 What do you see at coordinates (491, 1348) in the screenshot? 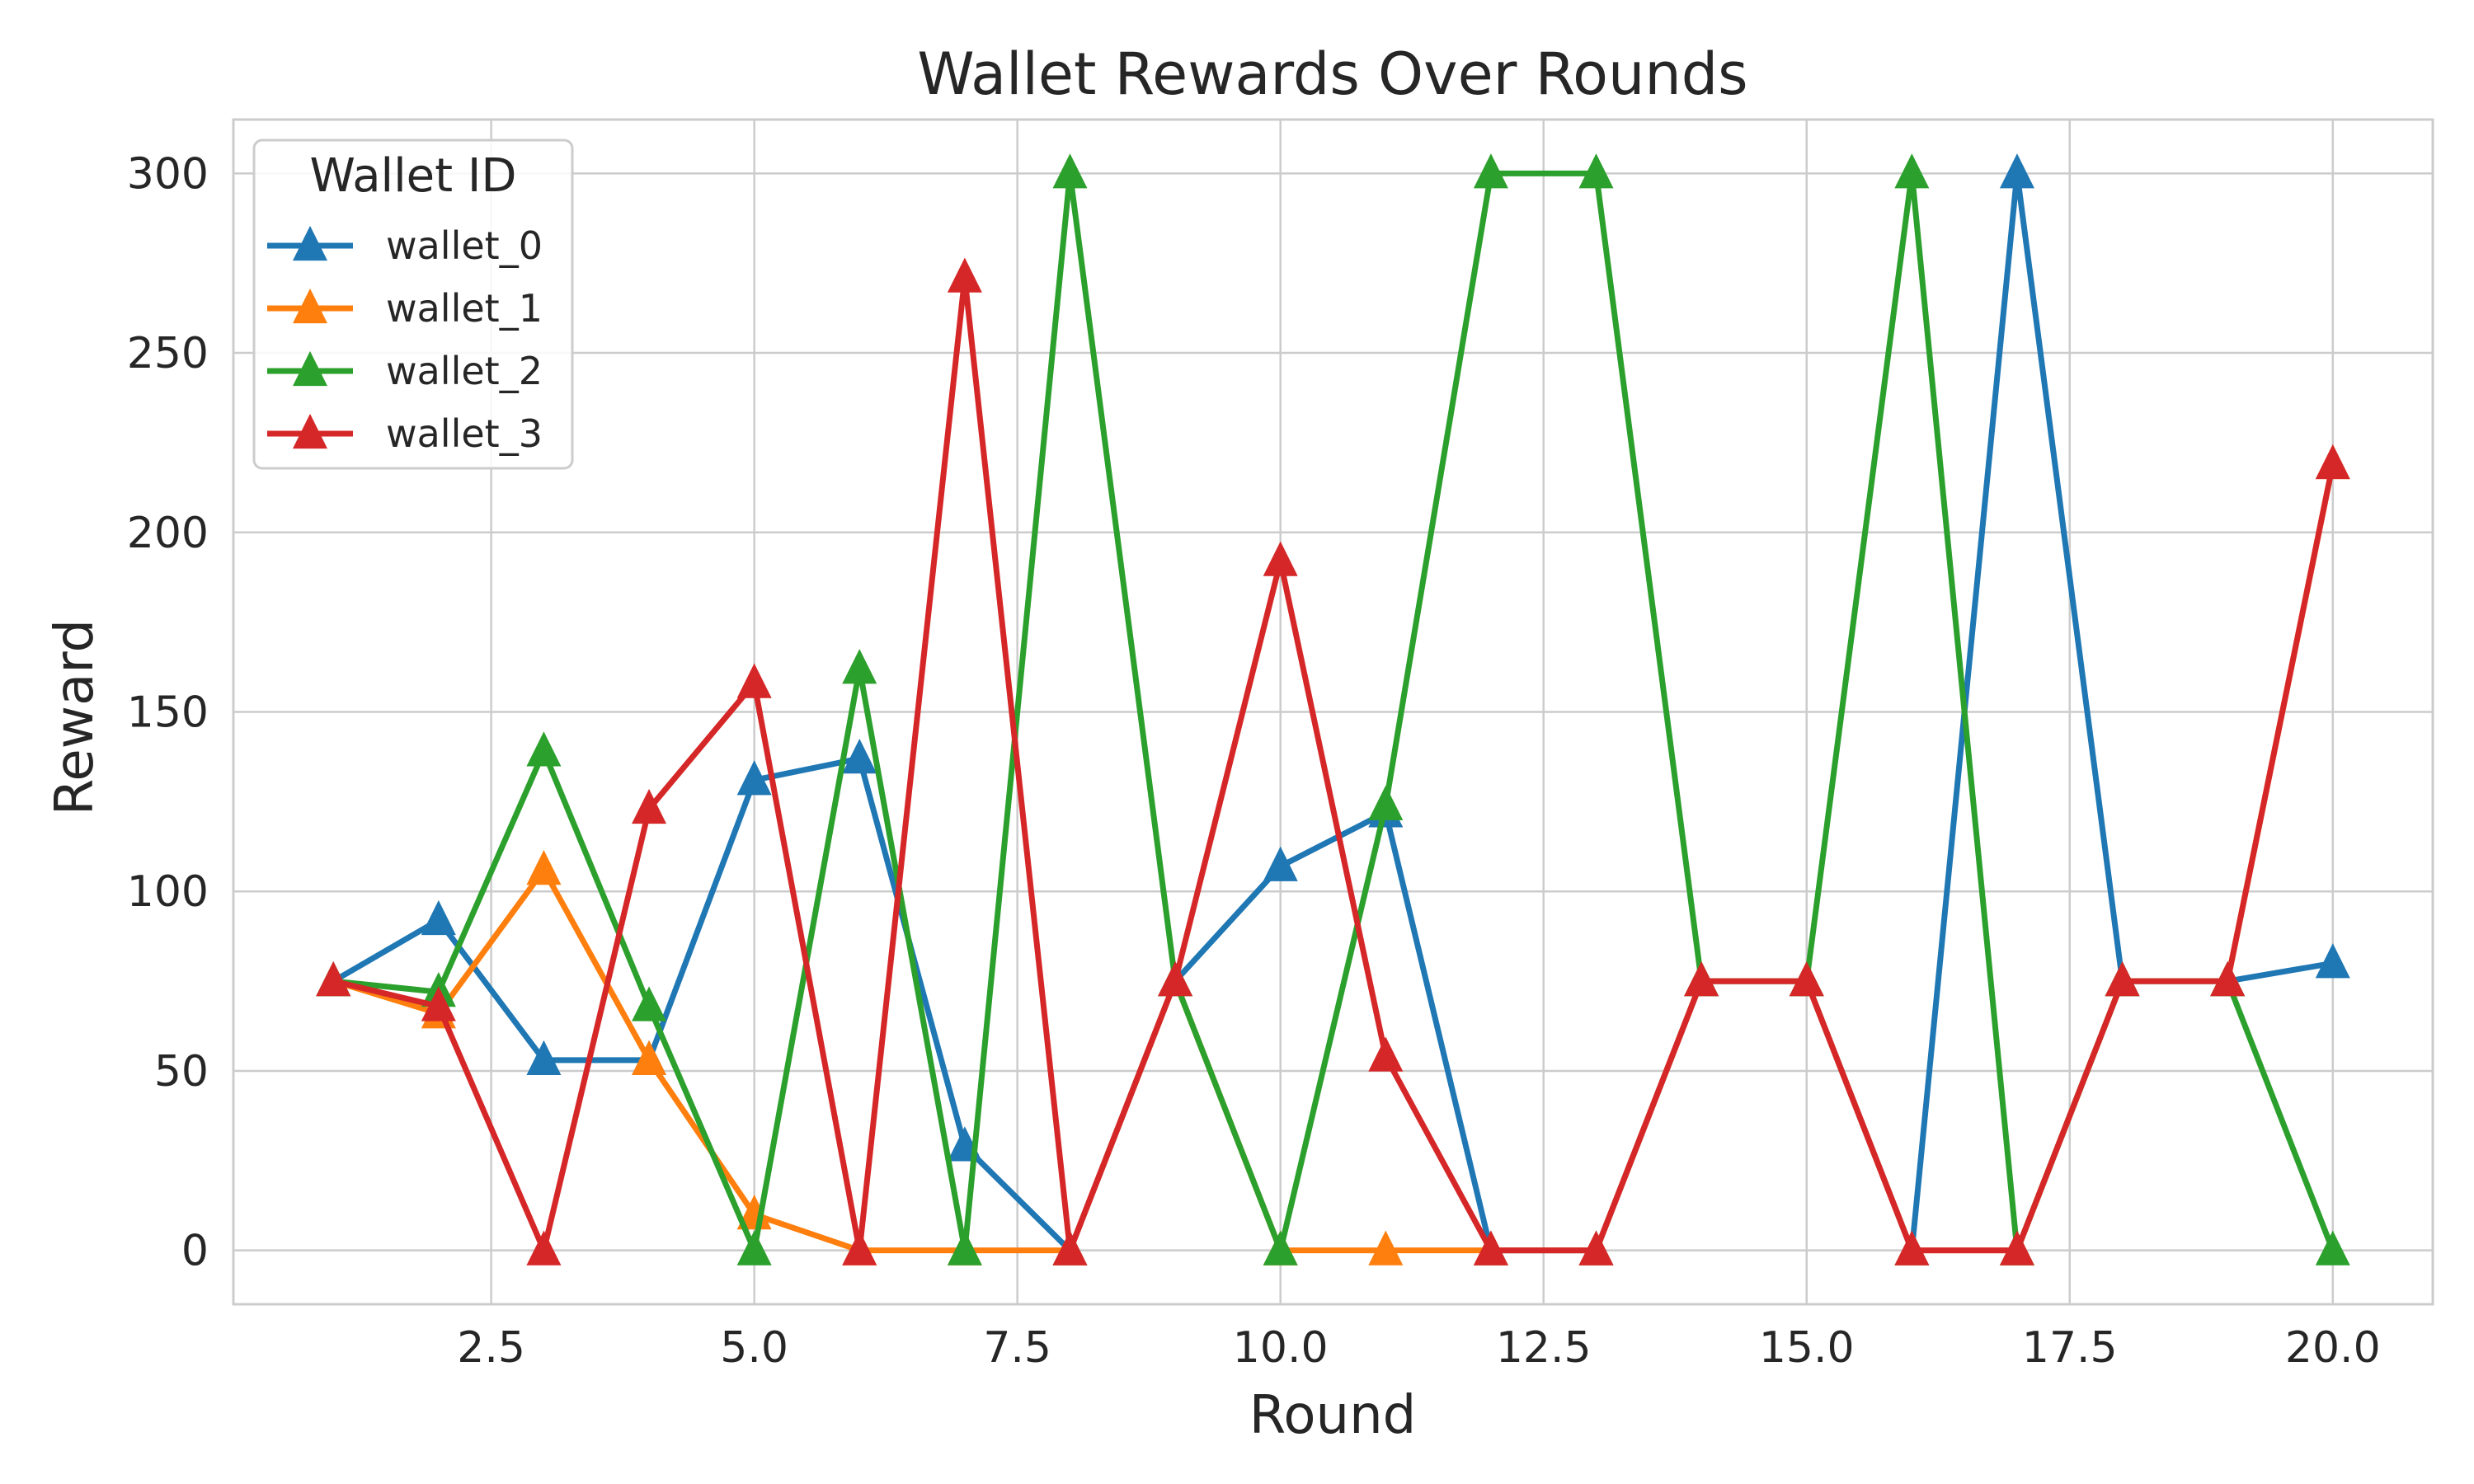
I see `x-tick-label: 2.5` at bounding box center [491, 1348].